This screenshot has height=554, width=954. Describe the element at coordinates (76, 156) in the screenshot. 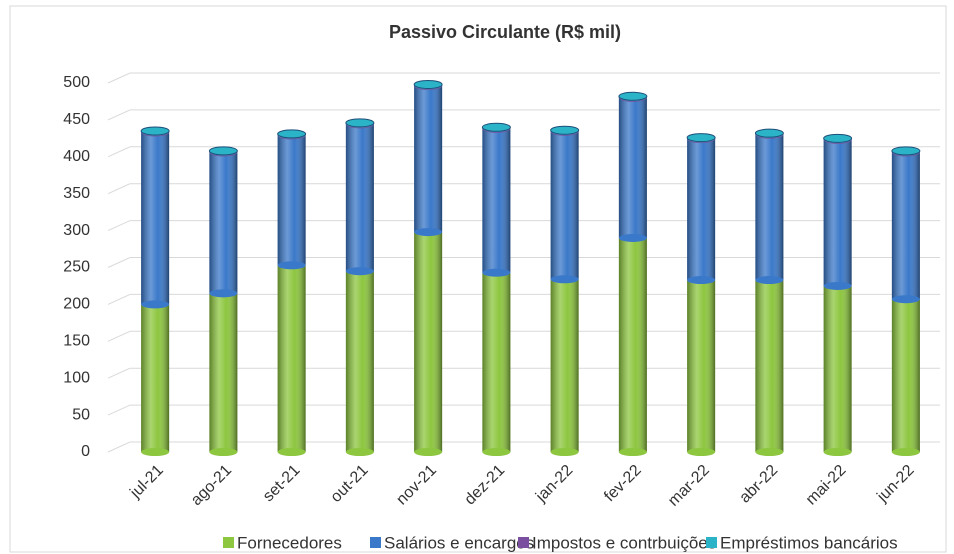

I see `y-tick-label: 400` at that location.